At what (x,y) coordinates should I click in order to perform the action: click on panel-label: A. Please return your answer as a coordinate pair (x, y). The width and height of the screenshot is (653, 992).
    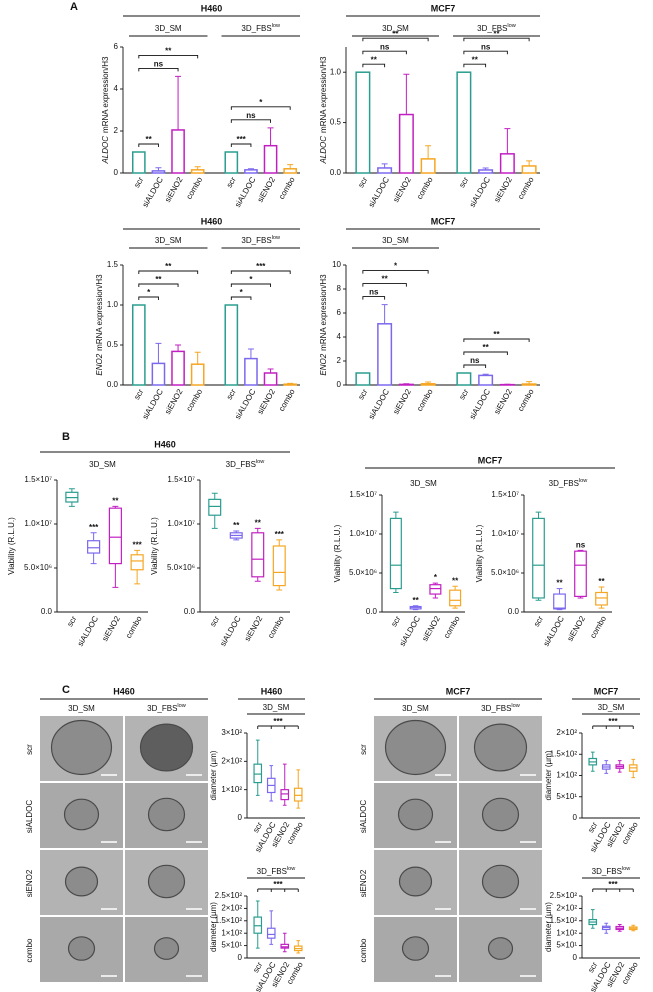
    Looking at the image, I should click on (74, 7).